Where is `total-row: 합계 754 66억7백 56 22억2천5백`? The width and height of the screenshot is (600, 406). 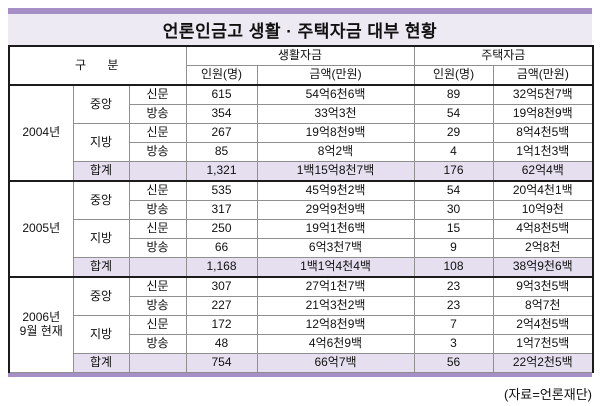
total-row: 합계 754 66억7백 56 22억2천5백 is located at coordinates (301, 363).